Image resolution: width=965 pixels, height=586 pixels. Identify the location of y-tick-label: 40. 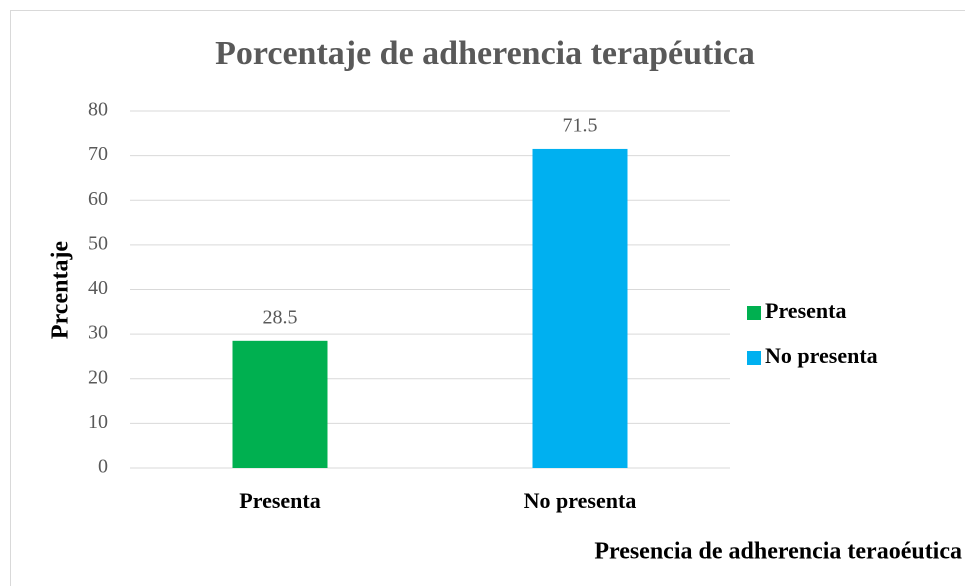
(98, 288).